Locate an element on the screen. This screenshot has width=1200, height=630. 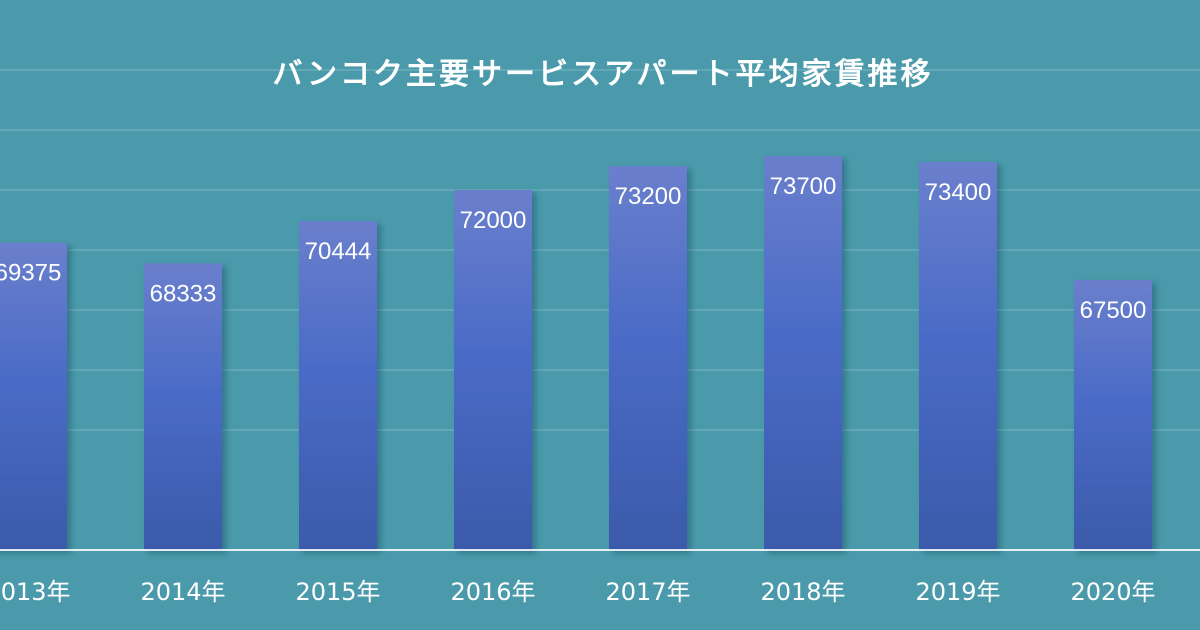
value-label: 69375 is located at coordinates (30, 273).